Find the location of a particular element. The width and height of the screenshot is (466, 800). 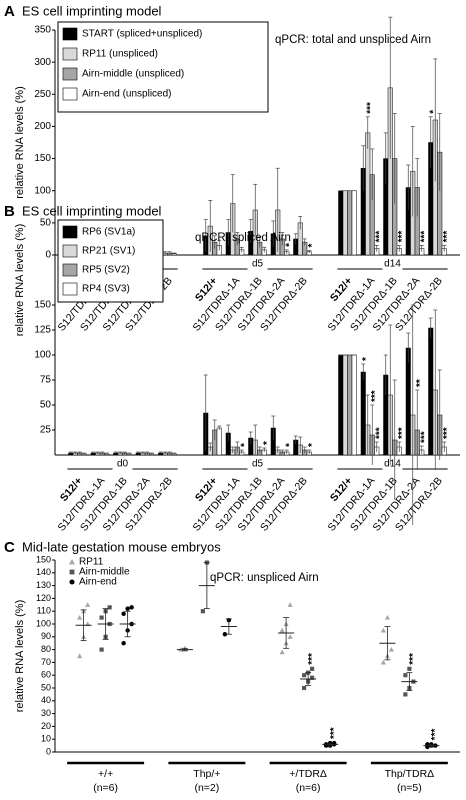

y-tick-label: 90 is located at coordinates (46, 636).